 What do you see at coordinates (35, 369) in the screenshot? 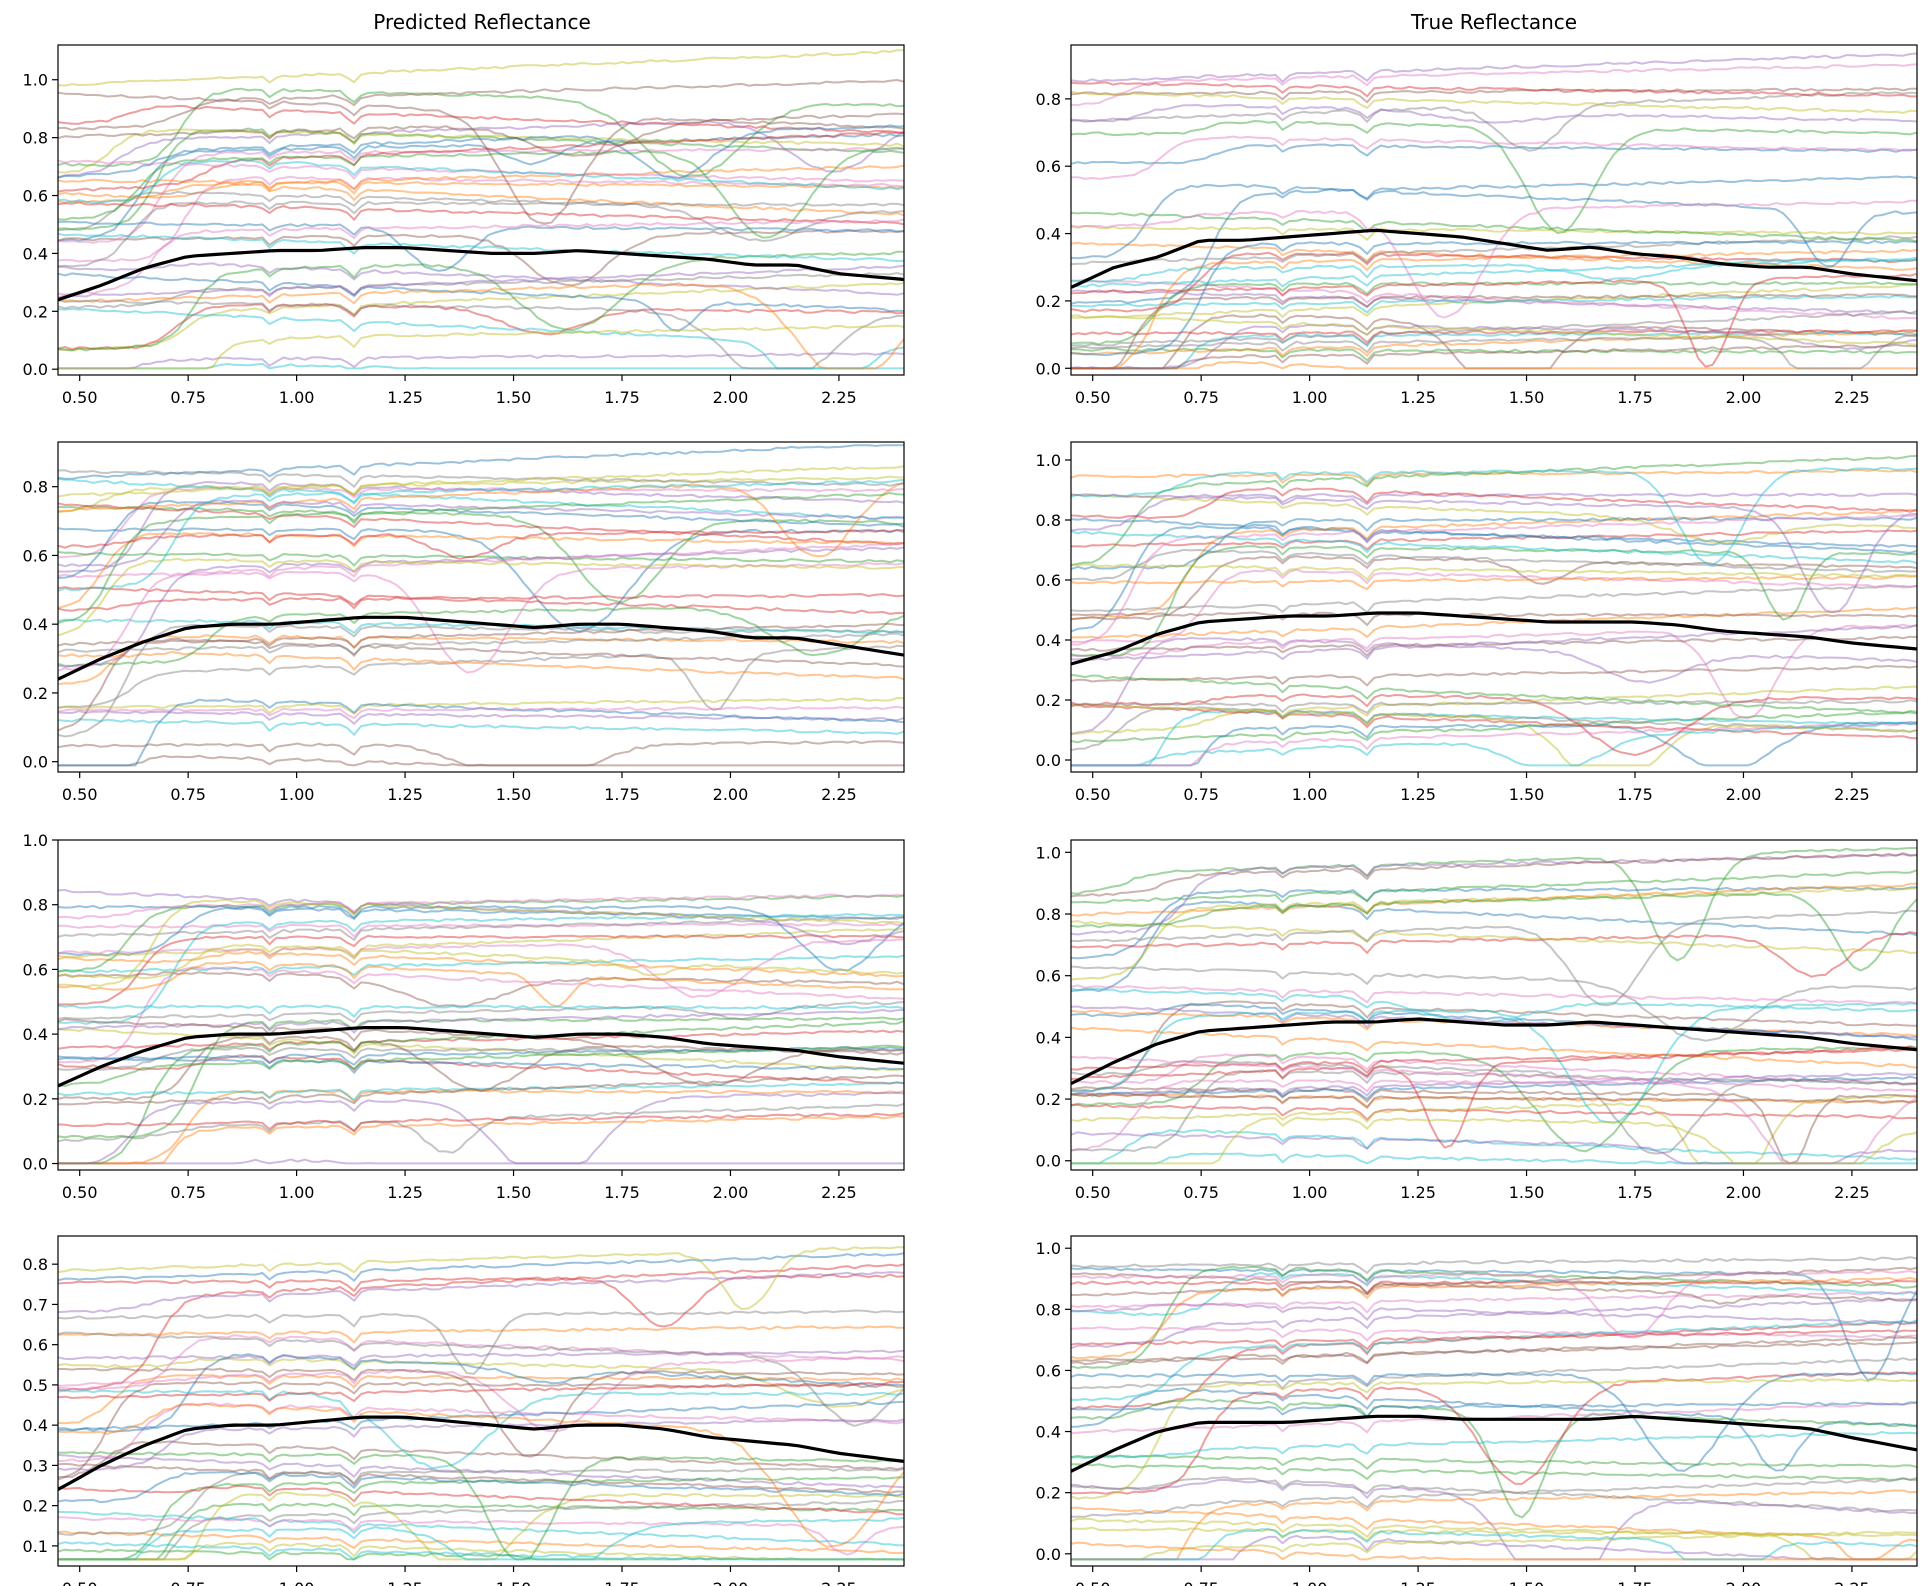
I see `y-tick-label: 0.0` at bounding box center [35, 369].